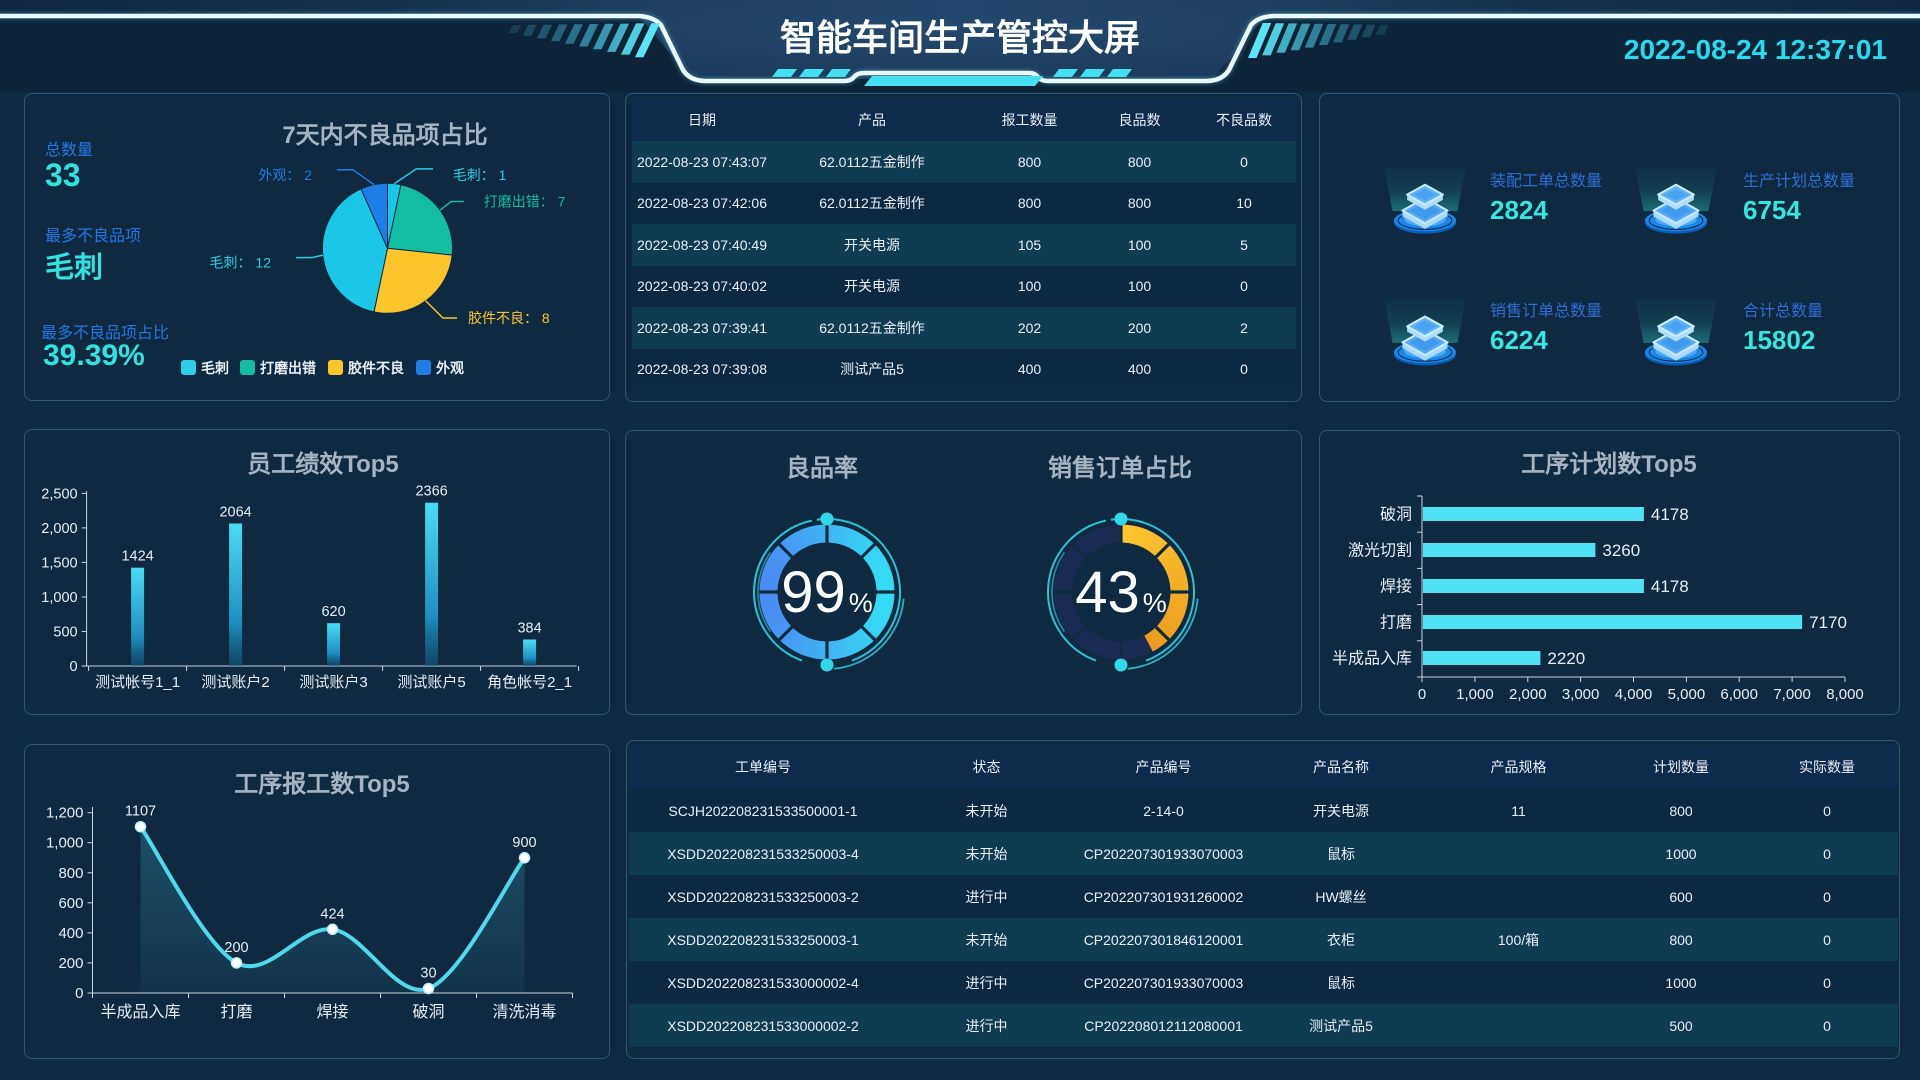 This screenshot has width=1920, height=1080. Describe the element at coordinates (1687, 694) in the screenshot. I see `svg-text: 5,000` at that location.